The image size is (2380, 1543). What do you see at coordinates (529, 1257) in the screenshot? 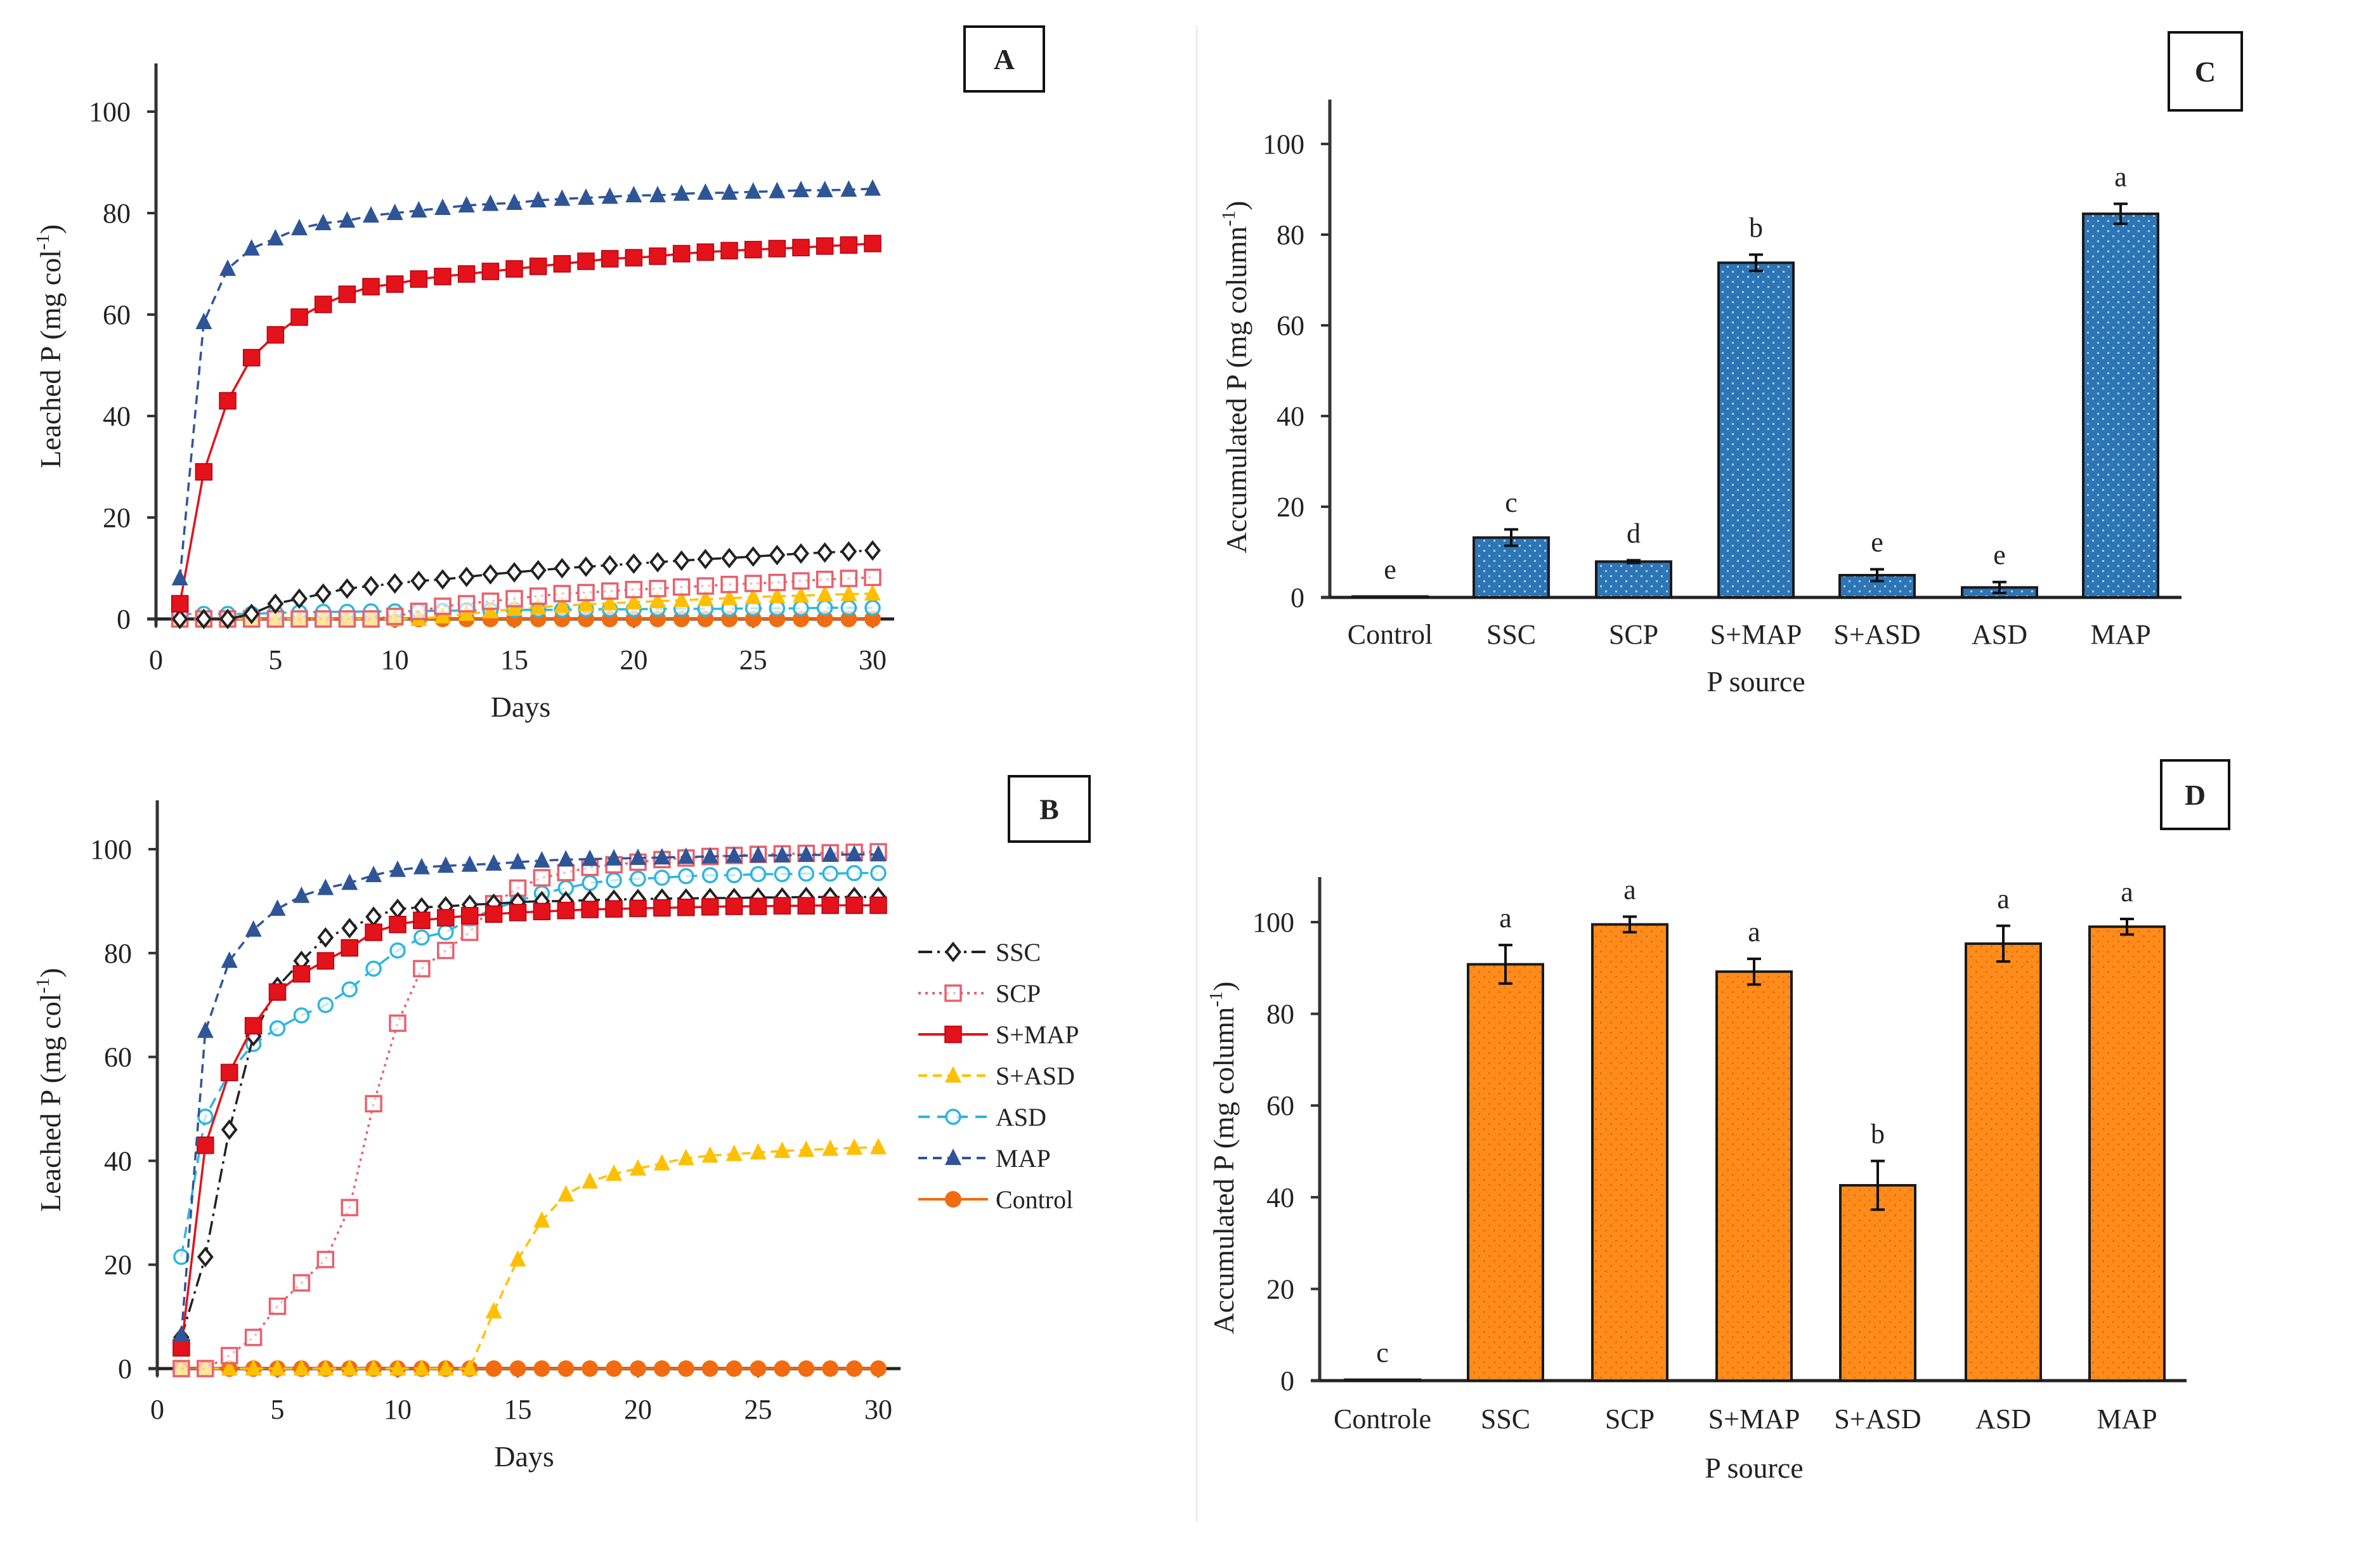
I see `series-s-asd-b` at bounding box center [529, 1257].